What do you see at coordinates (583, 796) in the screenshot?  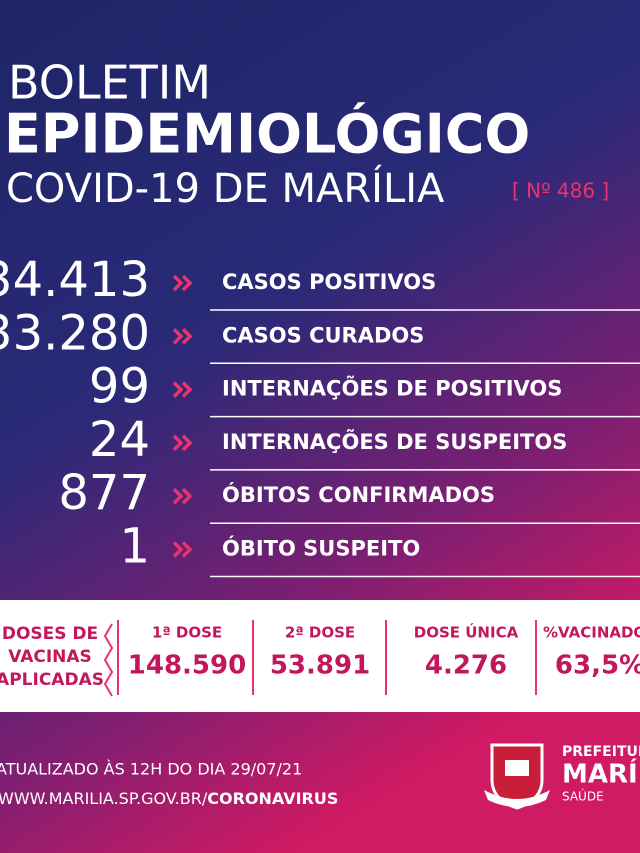 I see `logo-text: SAÚDE` at bounding box center [583, 796].